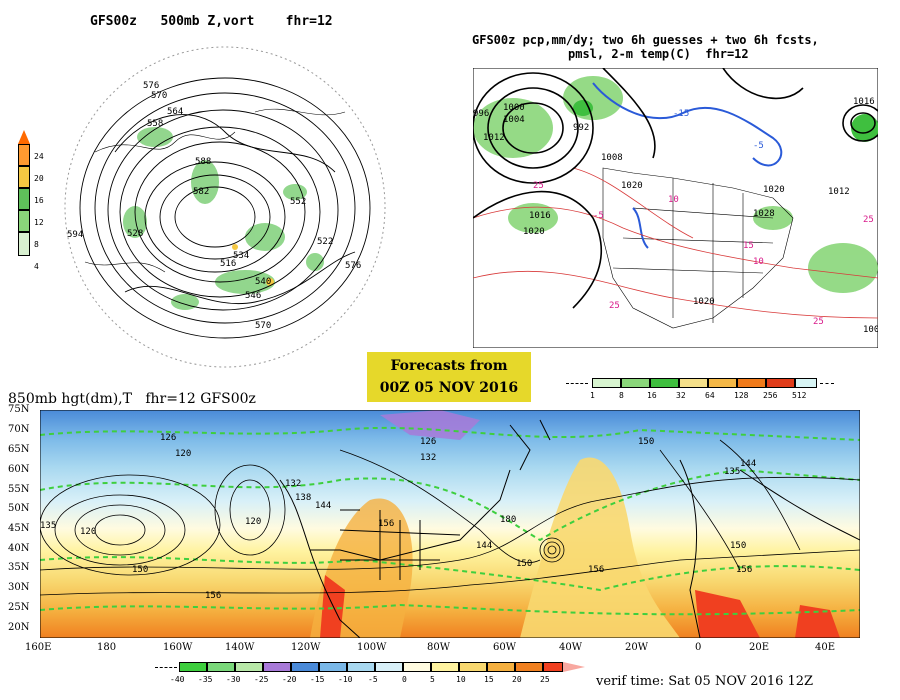  What do you see at coordinates (211, 21) in the screenshot?
I see `panel-500mb-title: GFS00z 500mb Z,vort fhr=12` at bounding box center [211, 21].